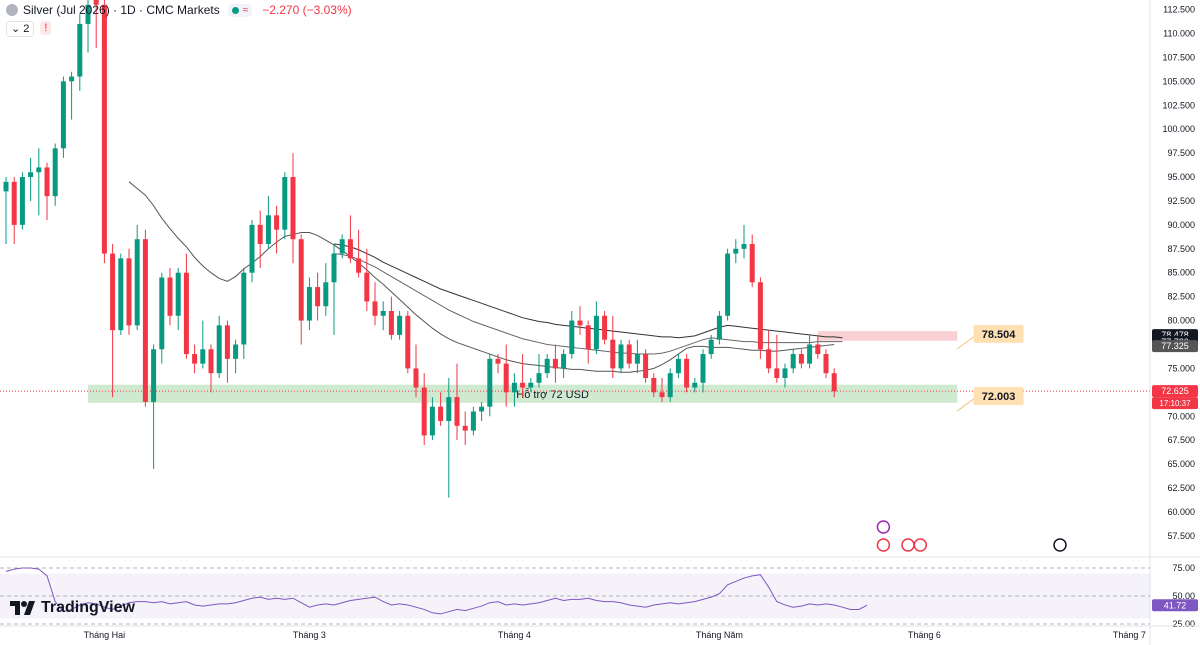 Image resolution: width=1200 pixels, height=645 pixels. I want to click on calendar-event-icon, so click(1060, 545).